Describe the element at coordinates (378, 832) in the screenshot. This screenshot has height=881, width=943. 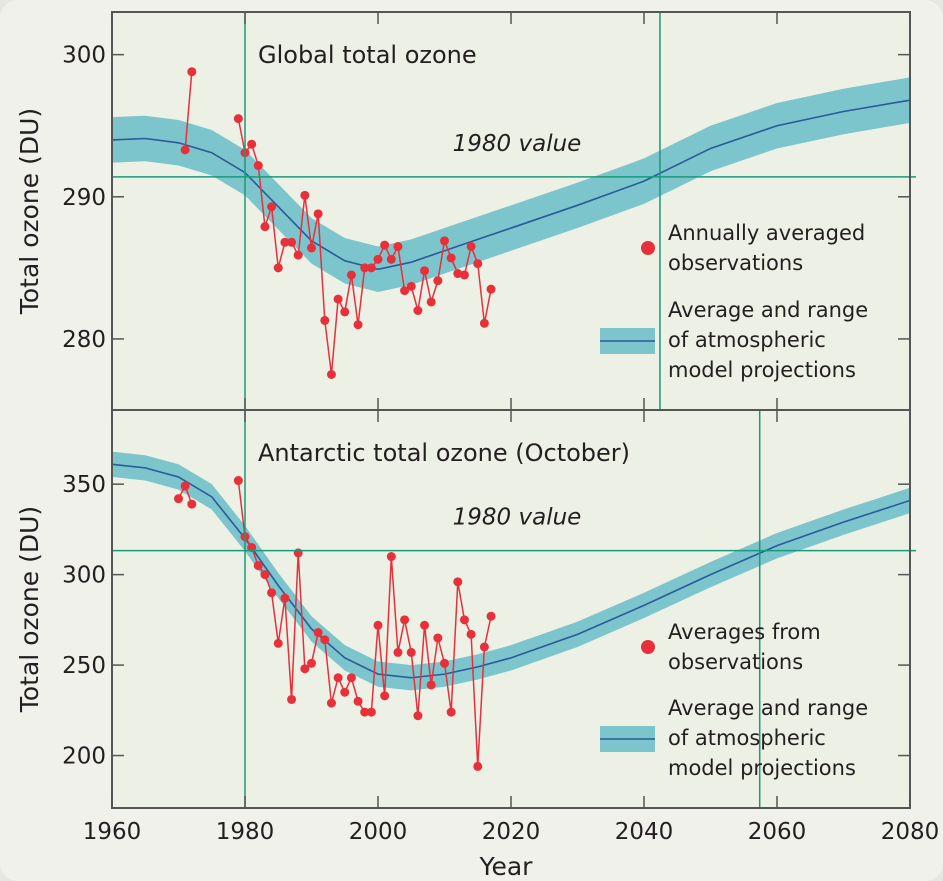
I see `x-tick-label: 2000` at that location.